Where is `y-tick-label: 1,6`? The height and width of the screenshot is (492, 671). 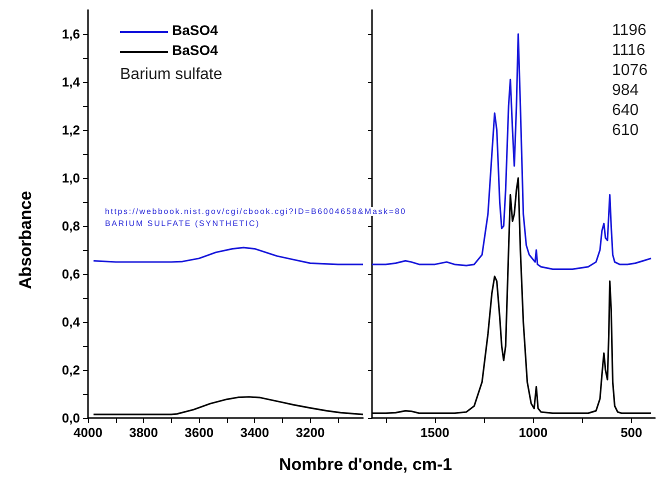 y-tick-label: 1,6 is located at coordinates (71, 34).